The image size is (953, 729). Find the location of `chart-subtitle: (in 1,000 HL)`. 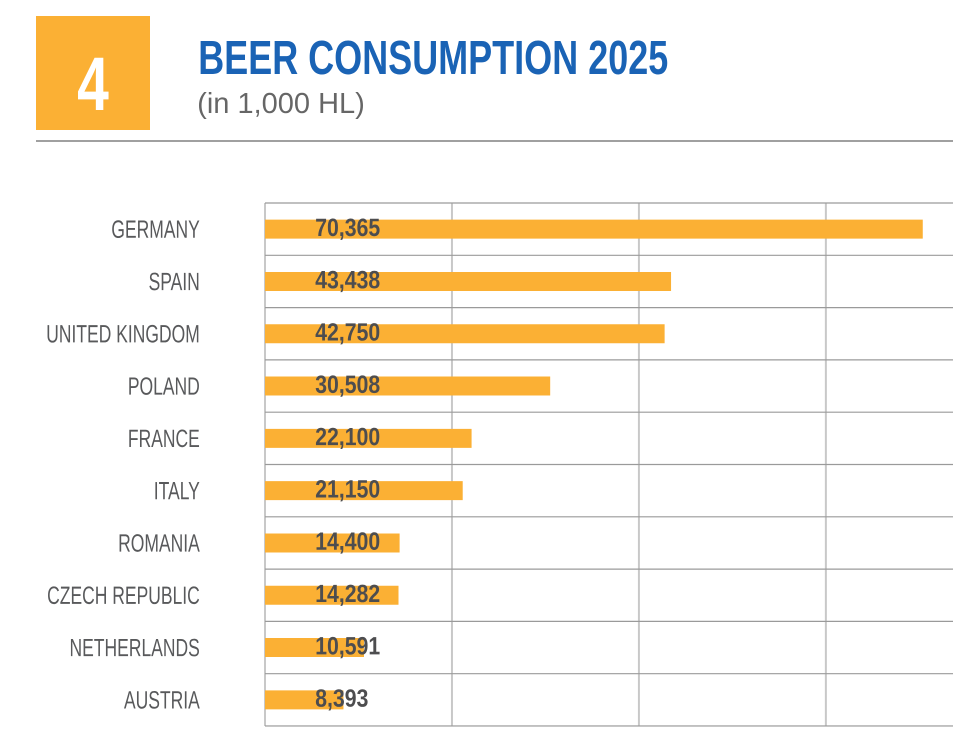

chart-subtitle: (in 1,000 HL) is located at coordinates (281, 105).